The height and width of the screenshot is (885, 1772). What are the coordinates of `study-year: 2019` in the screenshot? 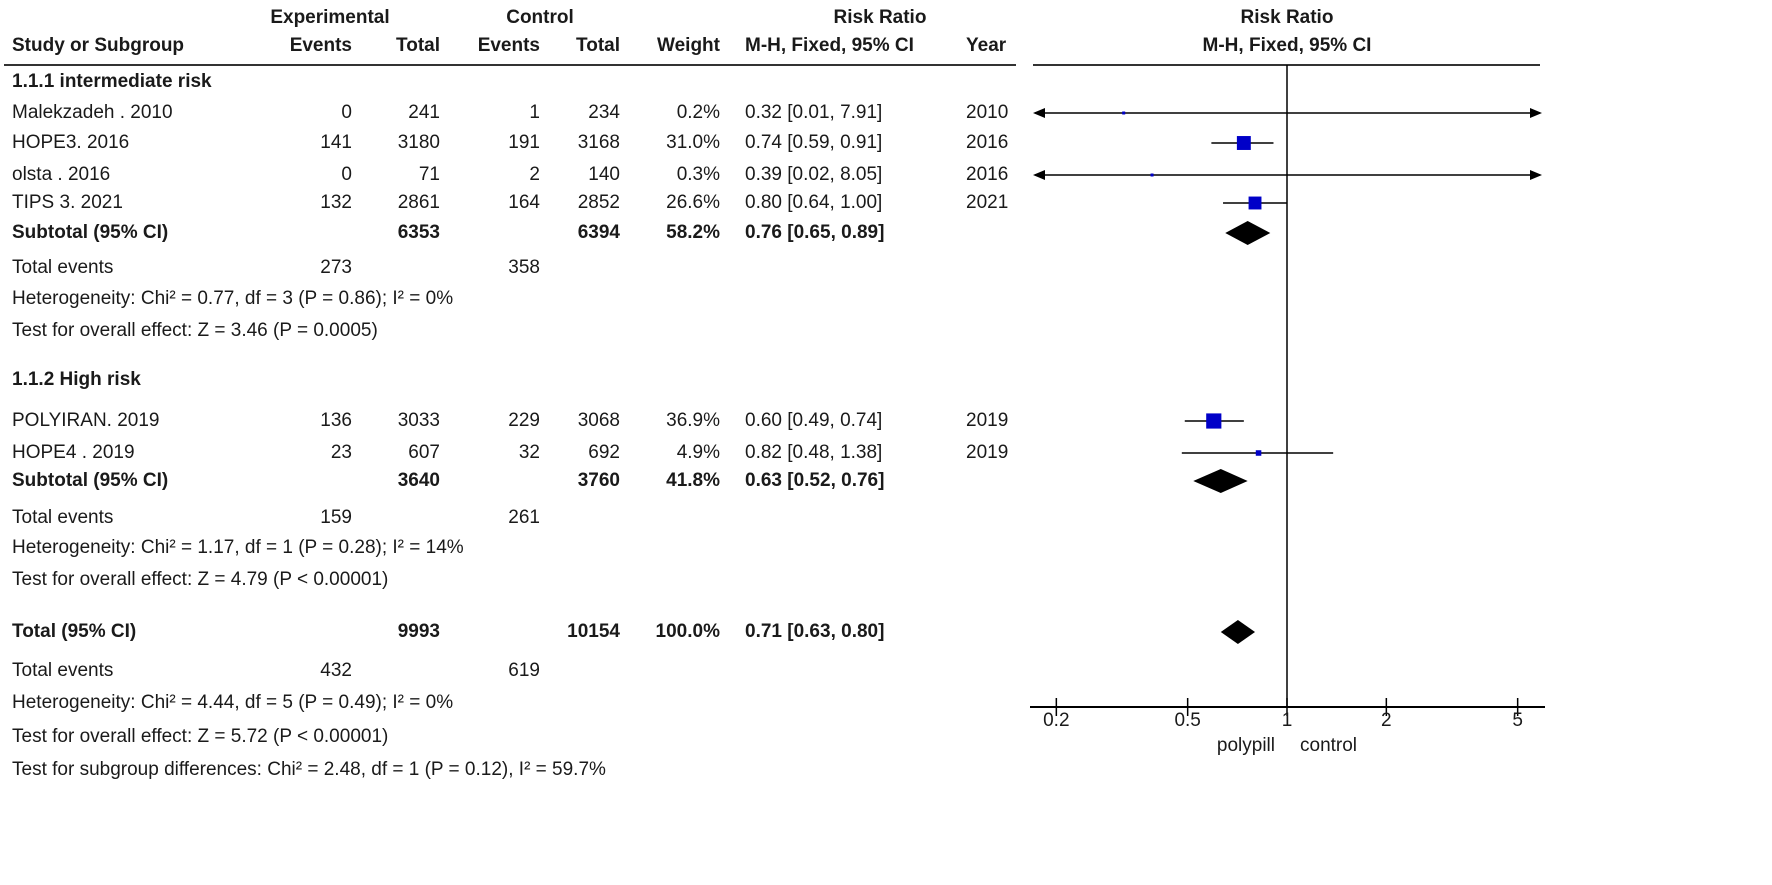 It's located at (987, 420).